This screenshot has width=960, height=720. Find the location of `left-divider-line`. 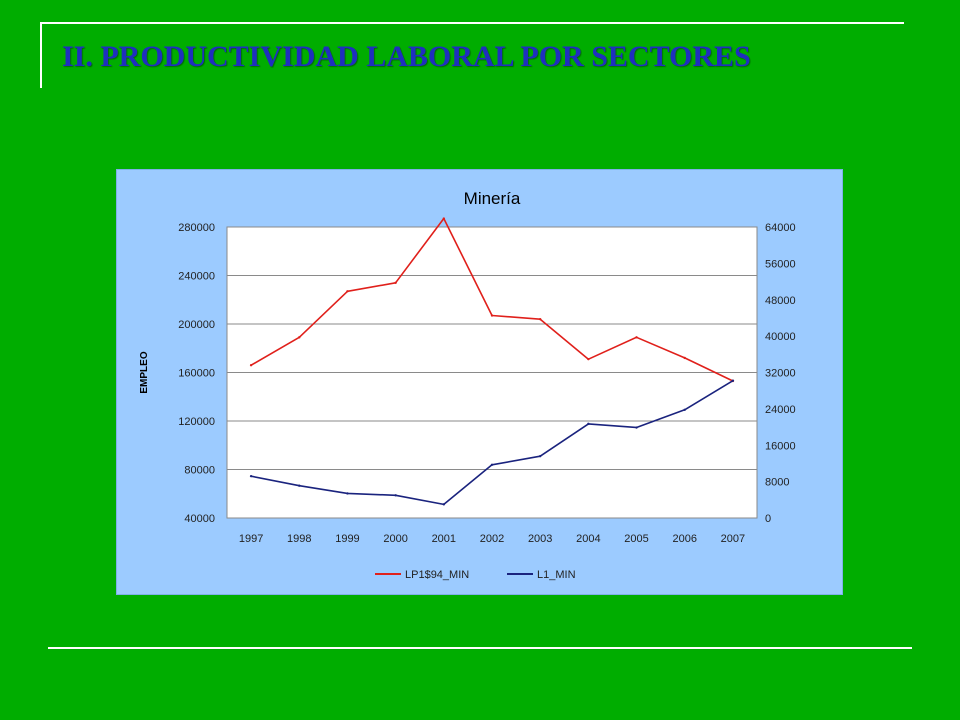

left-divider-line is located at coordinates (41, 55).